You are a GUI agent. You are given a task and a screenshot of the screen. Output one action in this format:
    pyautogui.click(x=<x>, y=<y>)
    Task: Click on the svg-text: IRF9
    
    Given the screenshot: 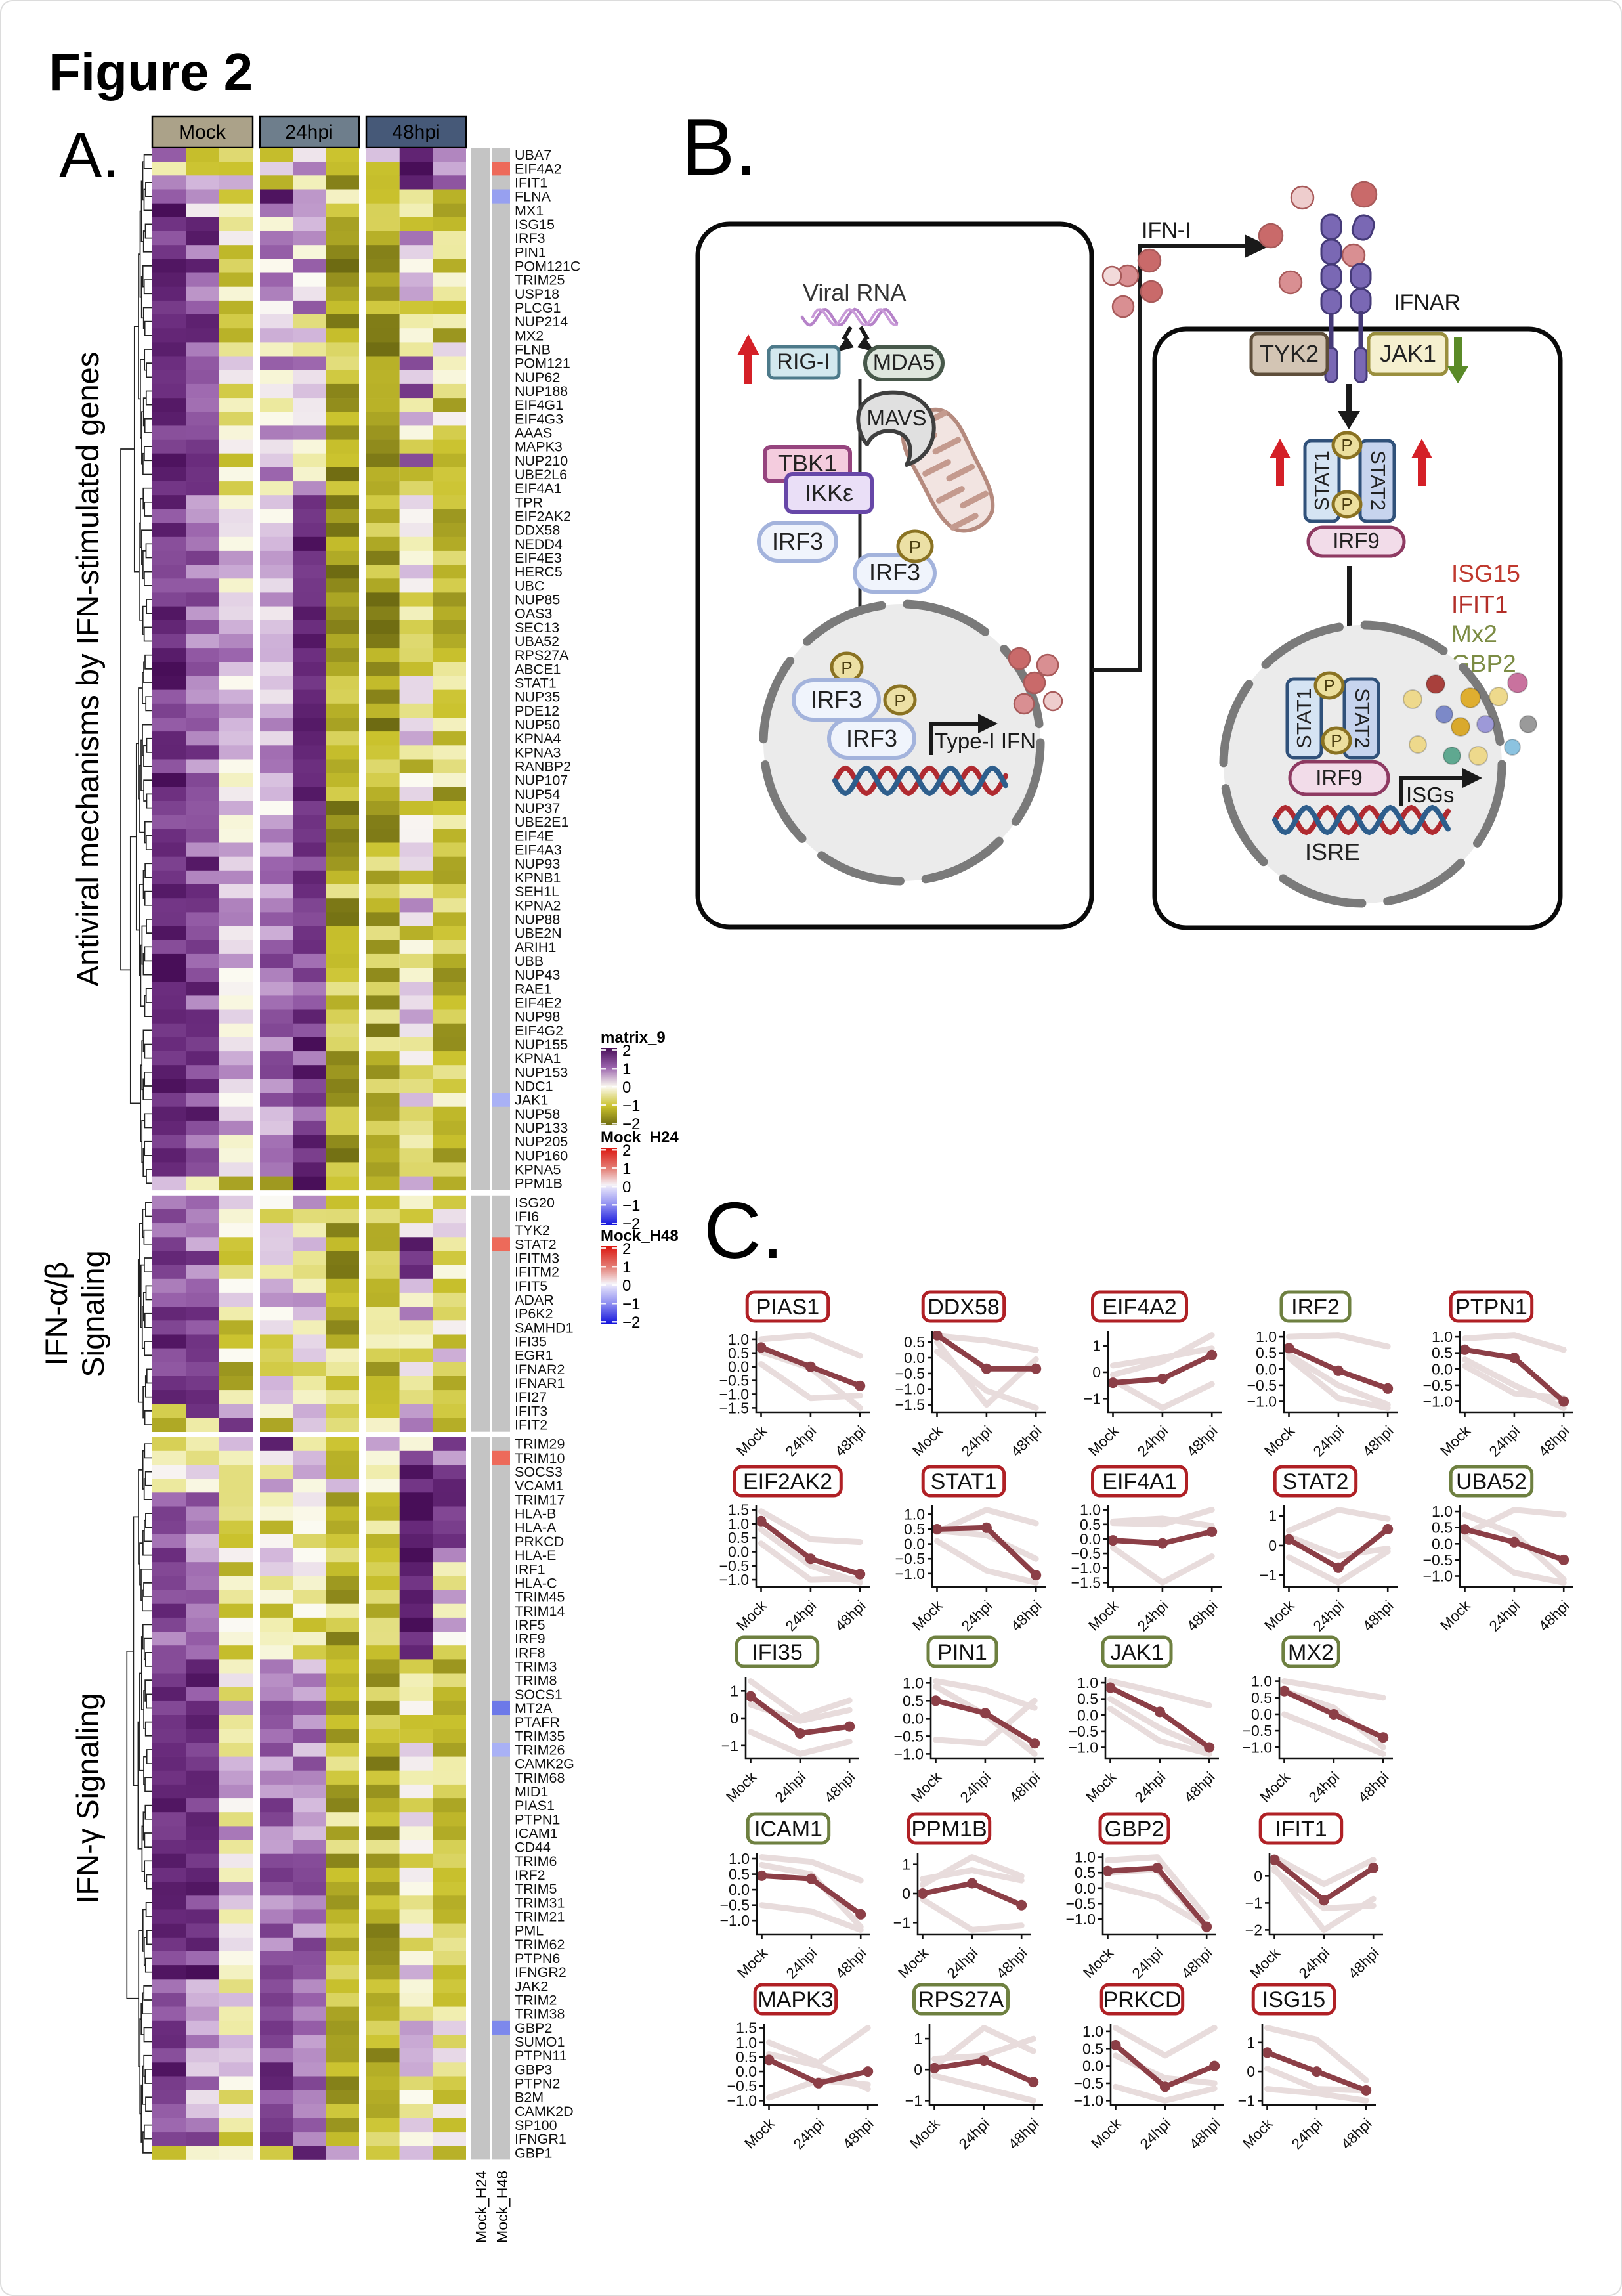 What is the action you would take?
    pyautogui.click(x=530, y=1639)
    